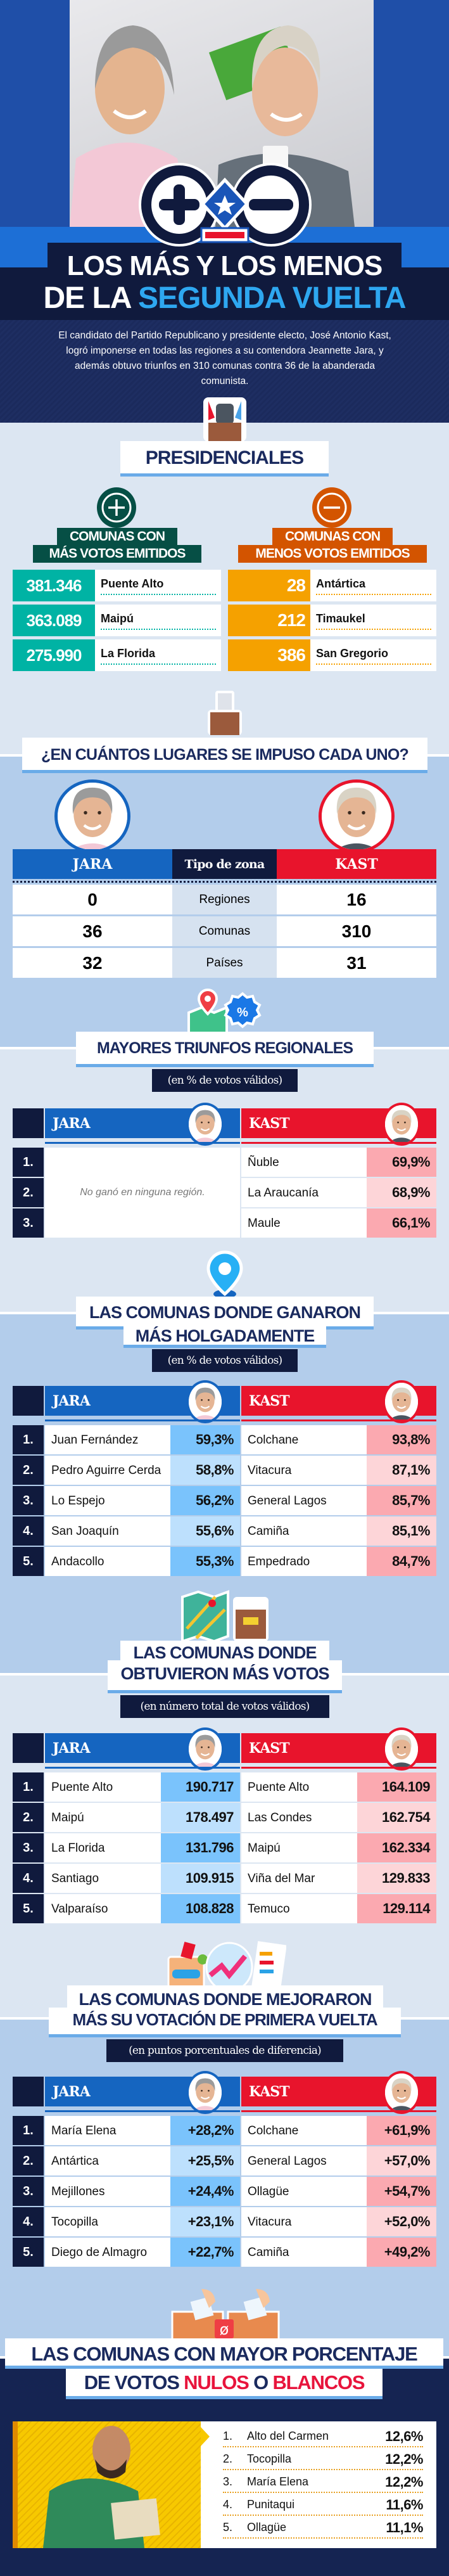  I want to click on jara-comuna: Juan Fernández, so click(107, 1439).